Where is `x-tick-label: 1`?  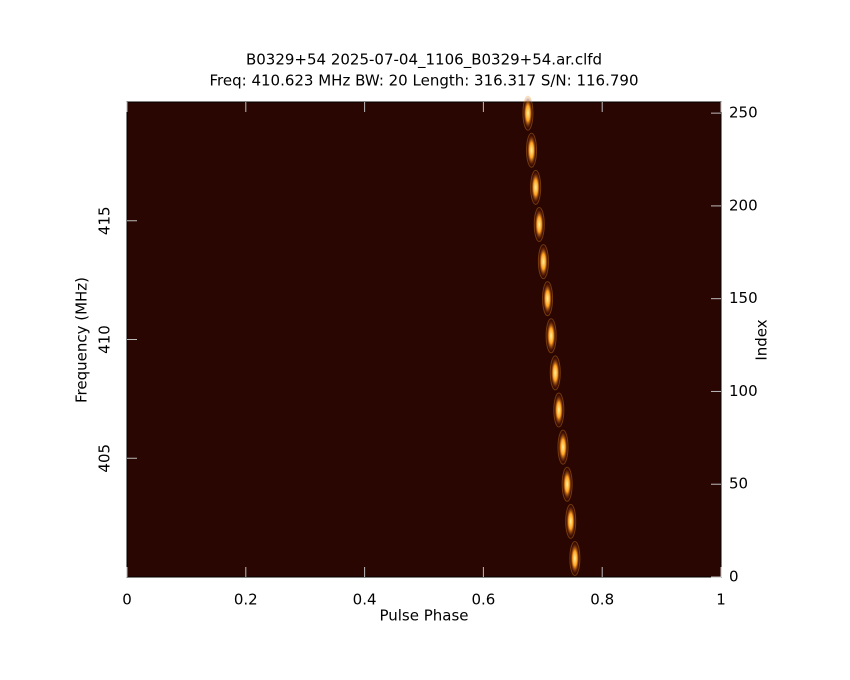 x-tick-label: 1 is located at coordinates (721, 600).